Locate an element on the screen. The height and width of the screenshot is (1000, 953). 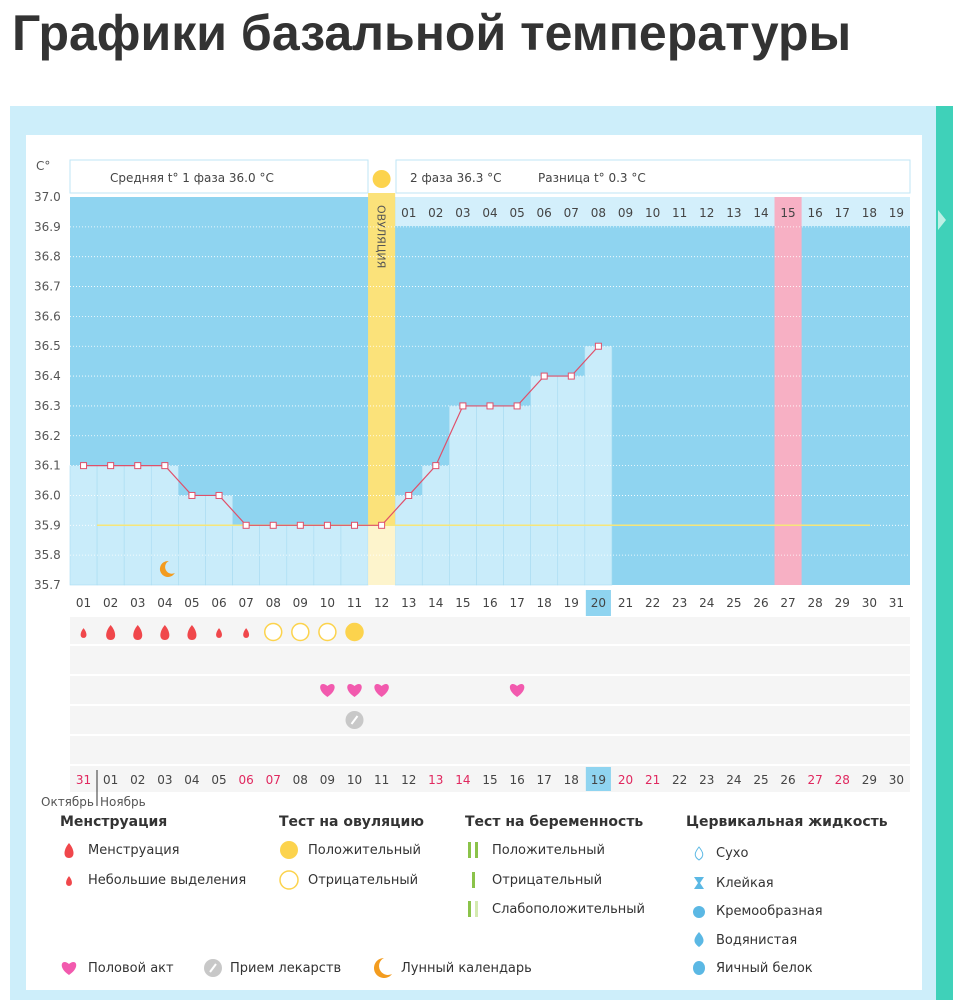
legend-ovtest-title: Тест на овуляцию is located at coordinates (351, 822).